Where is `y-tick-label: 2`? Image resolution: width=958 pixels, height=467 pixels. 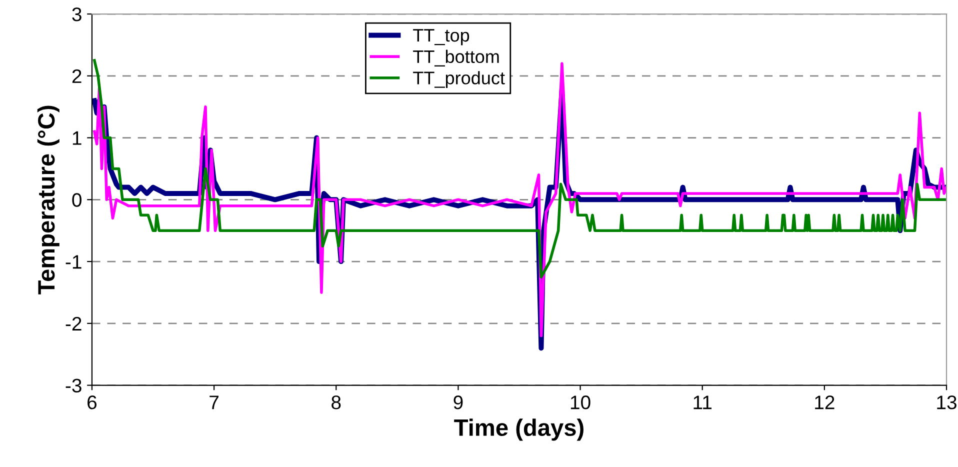 y-tick-label: 2 is located at coordinates (77, 76).